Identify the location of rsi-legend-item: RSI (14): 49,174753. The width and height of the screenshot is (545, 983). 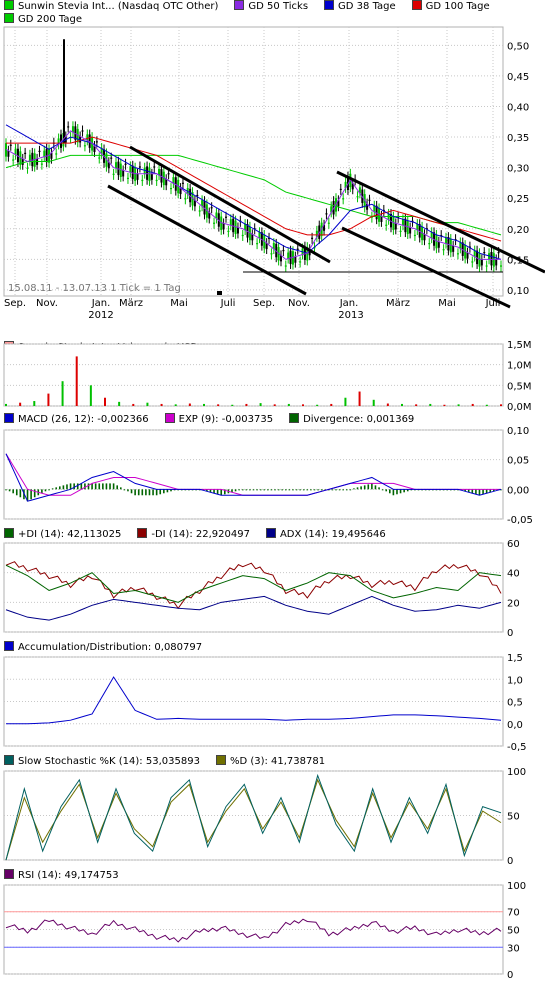
(61, 875).